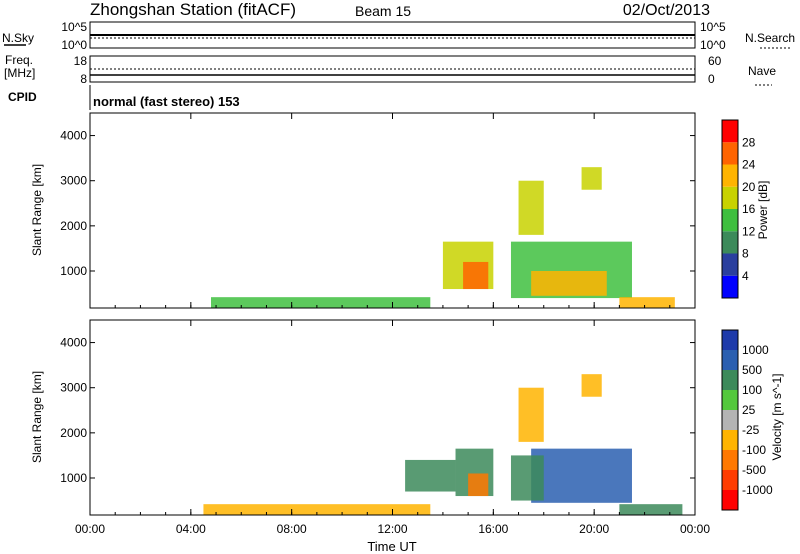  I want to click on power-colorbar: 4 8 12 16 20 24 28, so click(738, 209).